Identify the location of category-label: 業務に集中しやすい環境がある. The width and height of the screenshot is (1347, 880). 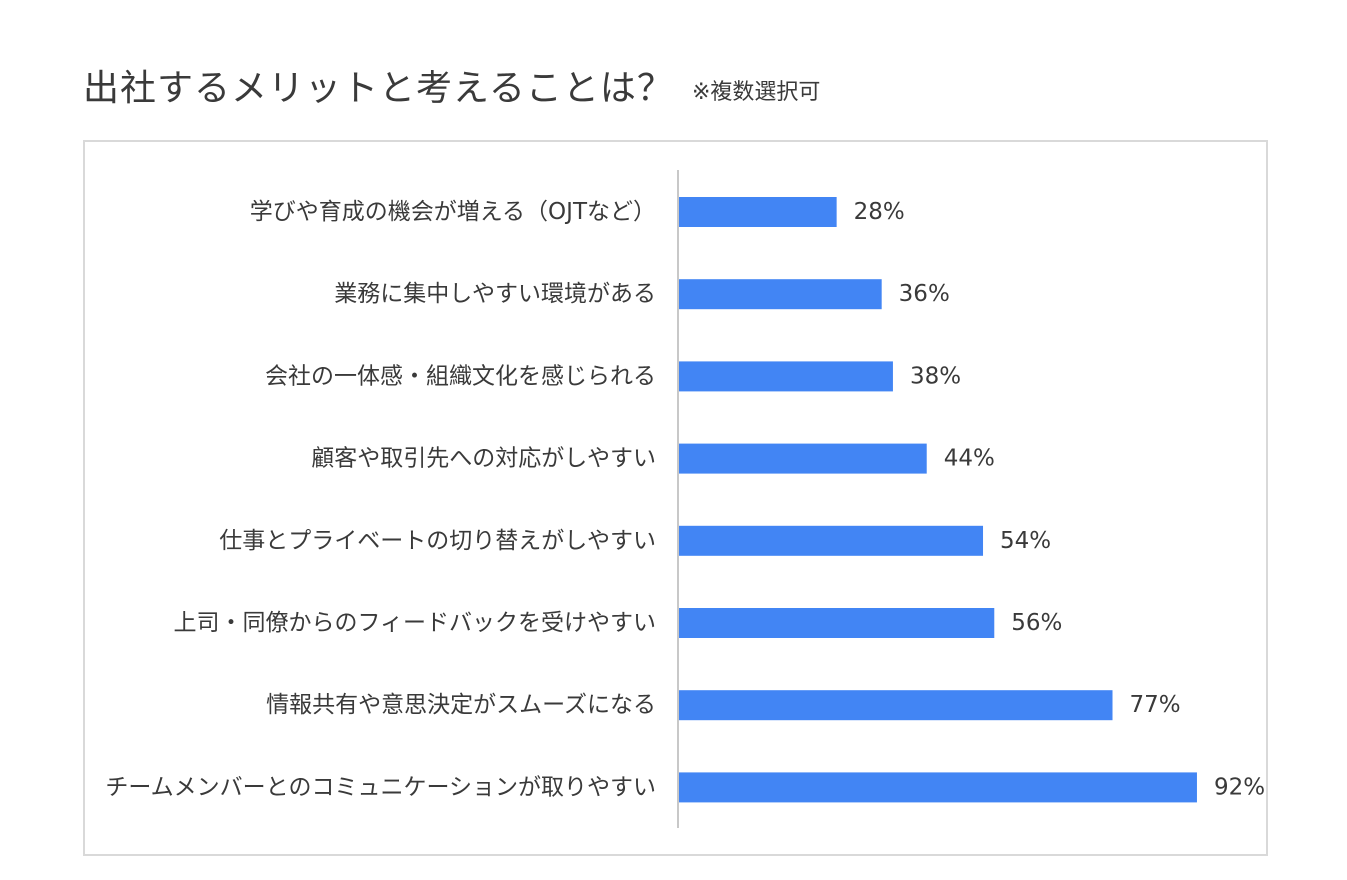
(495, 294).